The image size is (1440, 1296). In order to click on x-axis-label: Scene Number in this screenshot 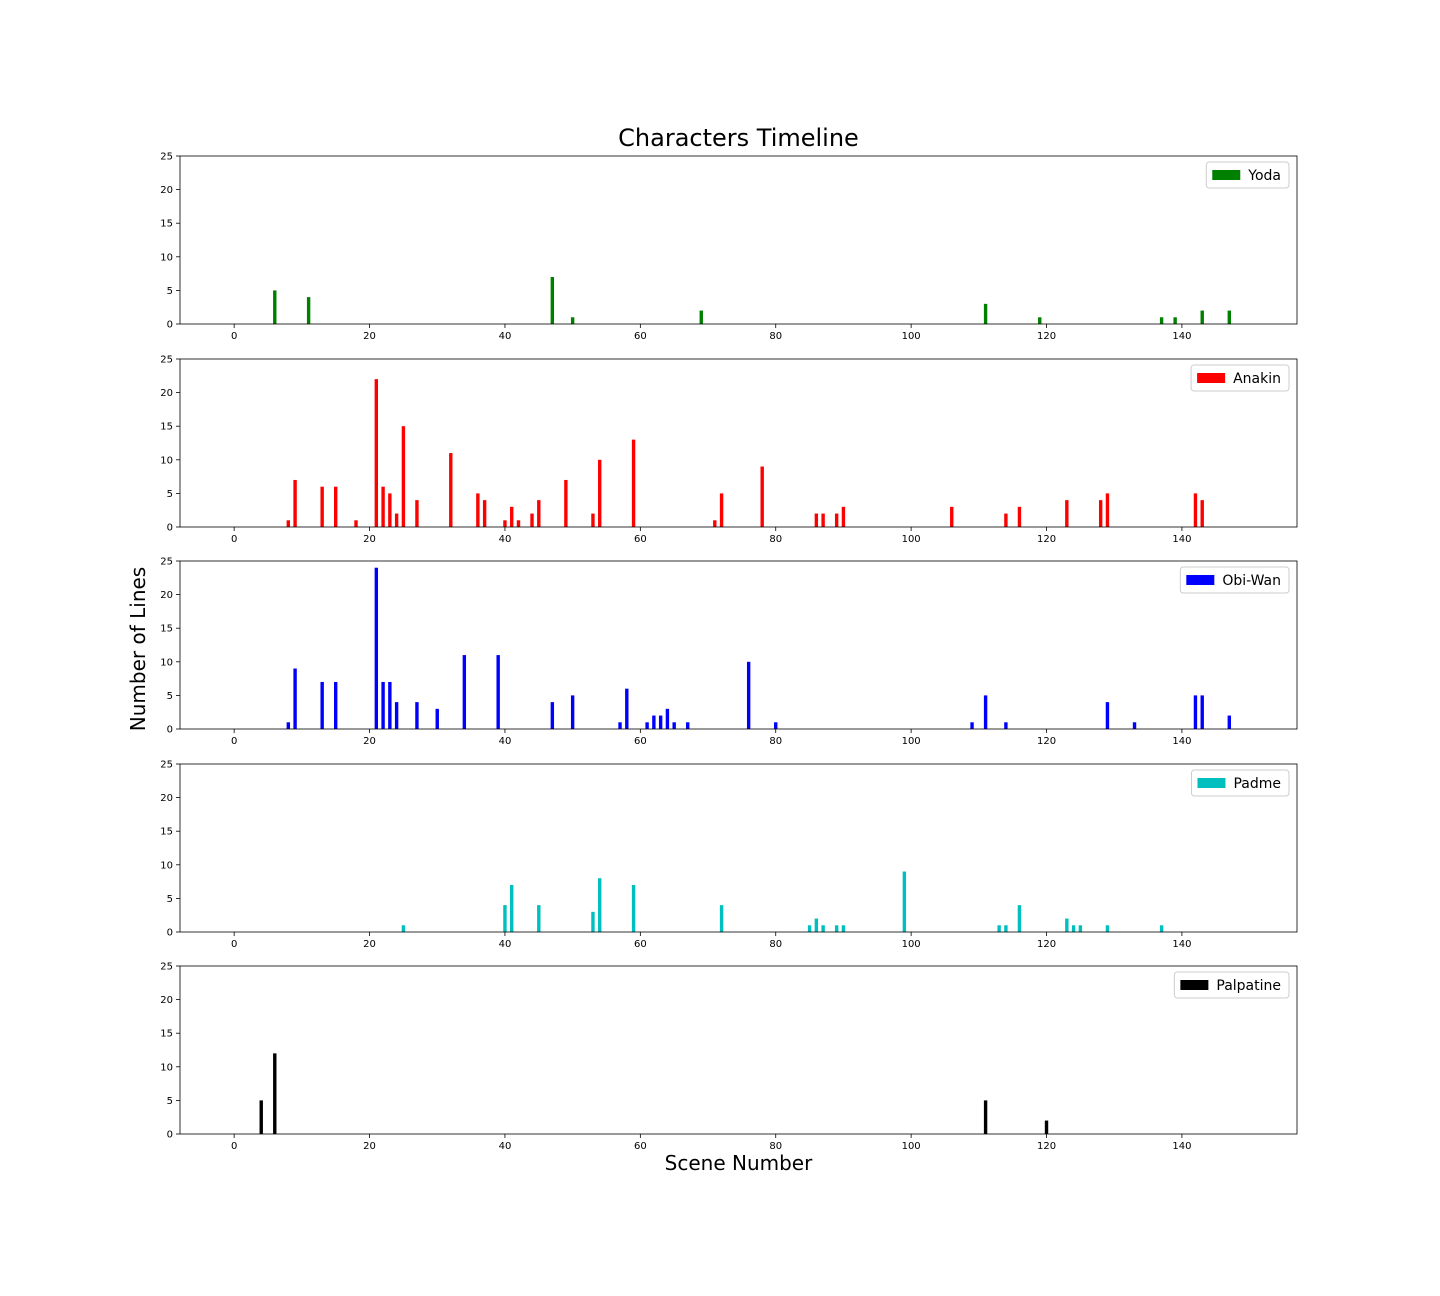, I will do `click(738, 1163)`.